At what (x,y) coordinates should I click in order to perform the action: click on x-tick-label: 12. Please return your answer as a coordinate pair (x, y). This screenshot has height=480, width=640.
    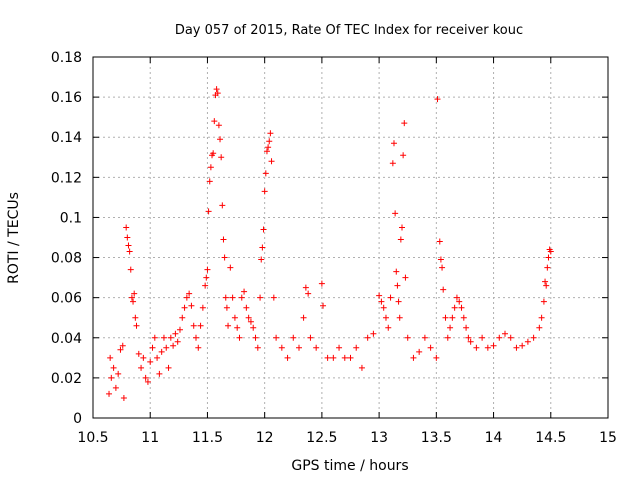
    Looking at the image, I should click on (265, 438).